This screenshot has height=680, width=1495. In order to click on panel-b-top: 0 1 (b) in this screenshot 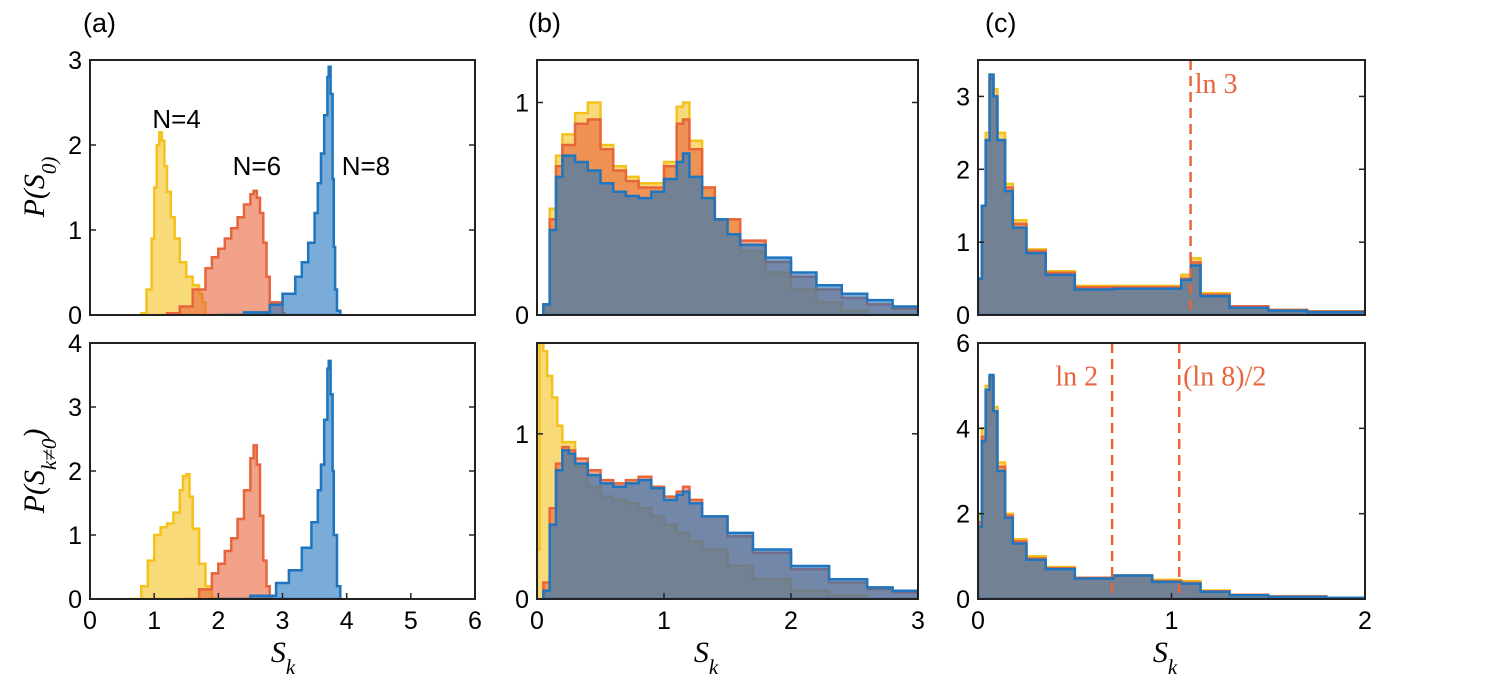, I will do `click(717, 169)`.